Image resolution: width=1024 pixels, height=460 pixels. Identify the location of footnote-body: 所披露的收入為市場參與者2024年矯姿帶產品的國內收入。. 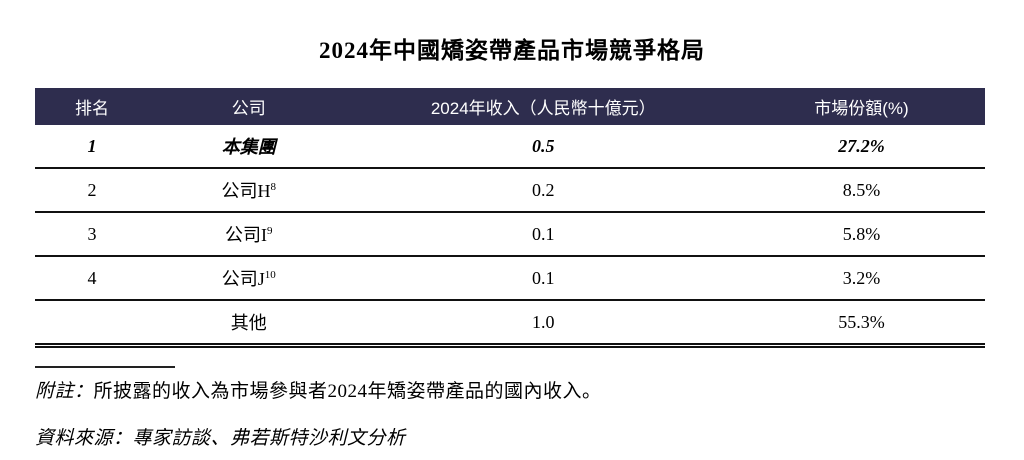
(347, 391).